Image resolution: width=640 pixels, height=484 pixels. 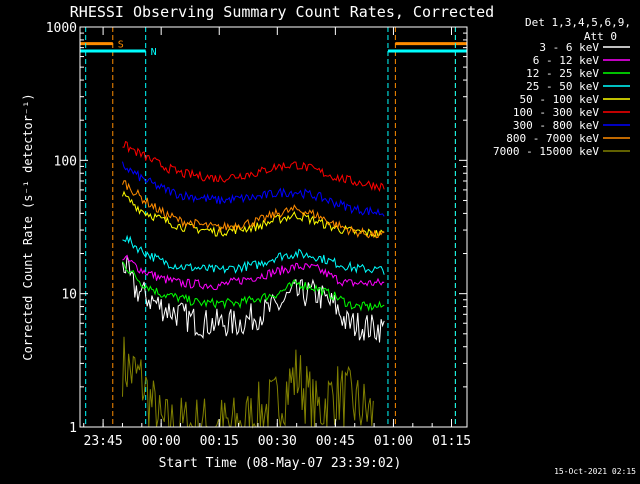 I want to click on y-tick-label: 10, so click(x=69, y=295).